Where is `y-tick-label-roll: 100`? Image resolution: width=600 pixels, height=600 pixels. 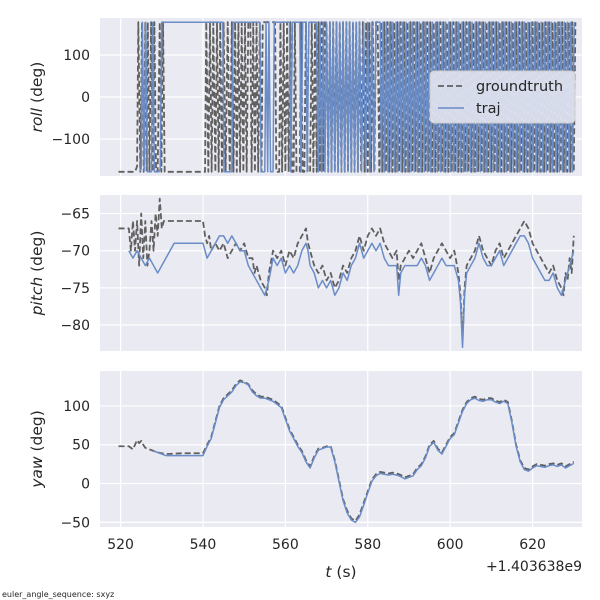
y-tick-label-roll: 100 is located at coordinates (76, 56).